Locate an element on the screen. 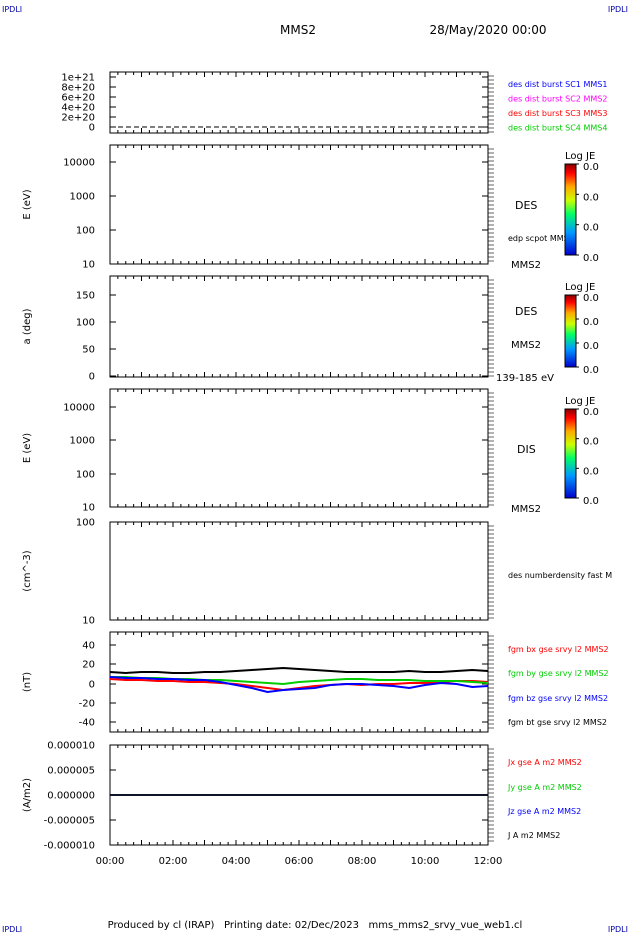 This screenshot has width=630, height=934. legend-item: fgm bt gse srvy l2 MMS2 is located at coordinates (557, 722).